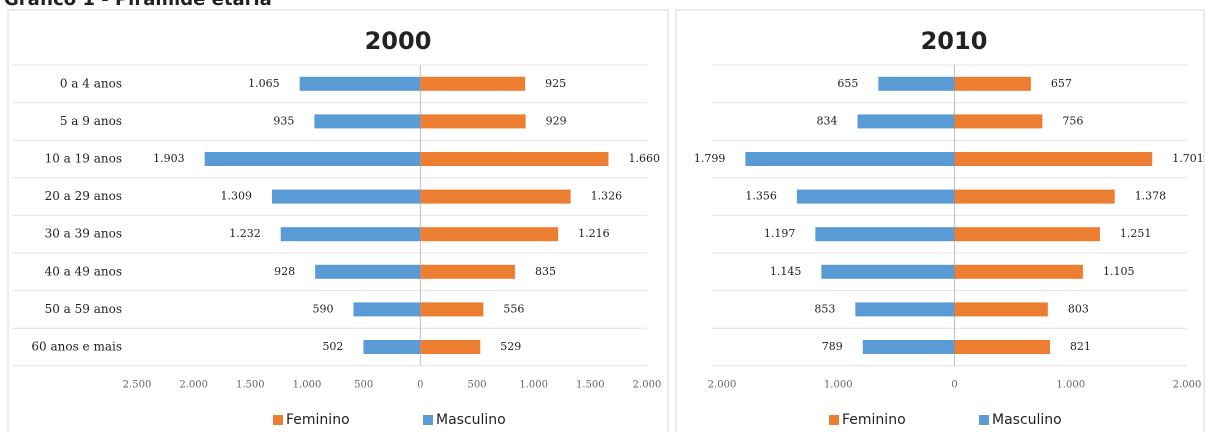 This screenshot has width=1205, height=432. What do you see at coordinates (322, 308) in the screenshot?
I see `data-label: 590` at bounding box center [322, 308].